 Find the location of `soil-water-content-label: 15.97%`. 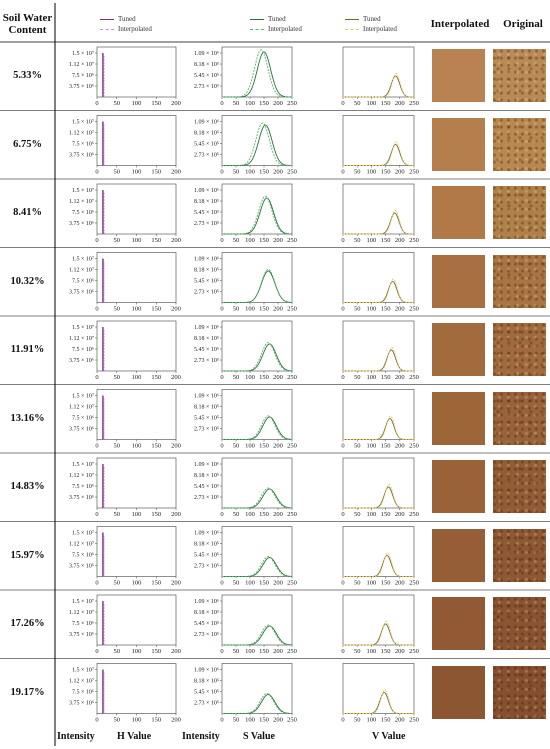

soil-water-content-label: 15.97% is located at coordinates (27, 555).